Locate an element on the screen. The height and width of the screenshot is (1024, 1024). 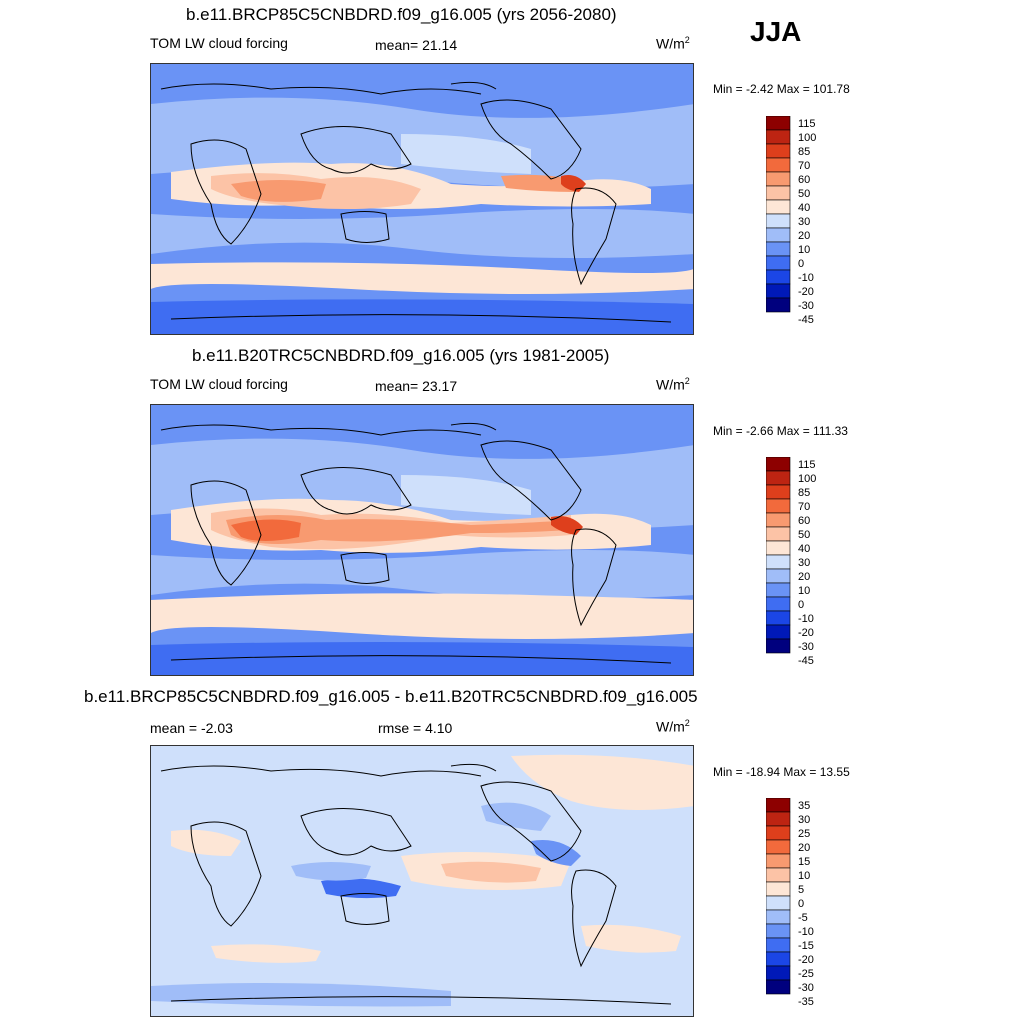
panel1-variable-label: TOM LW cloud forcing is located at coordinates (219, 43).